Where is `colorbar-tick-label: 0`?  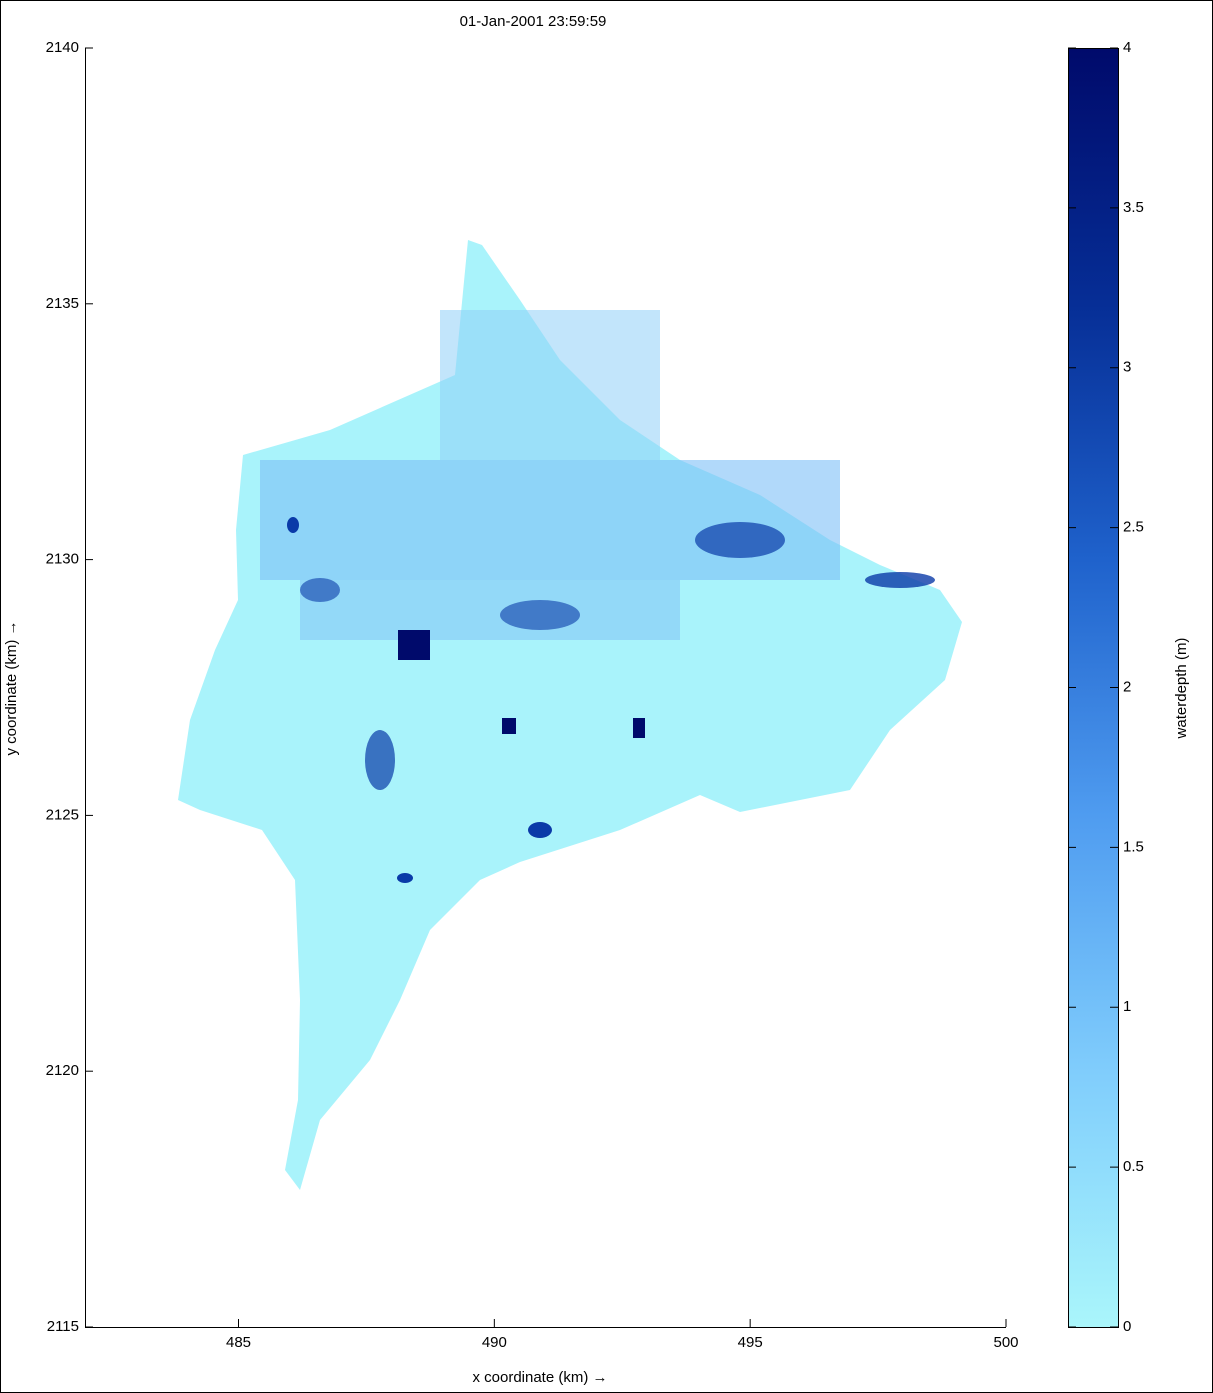 colorbar-tick-label: 0 is located at coordinates (1127, 1326).